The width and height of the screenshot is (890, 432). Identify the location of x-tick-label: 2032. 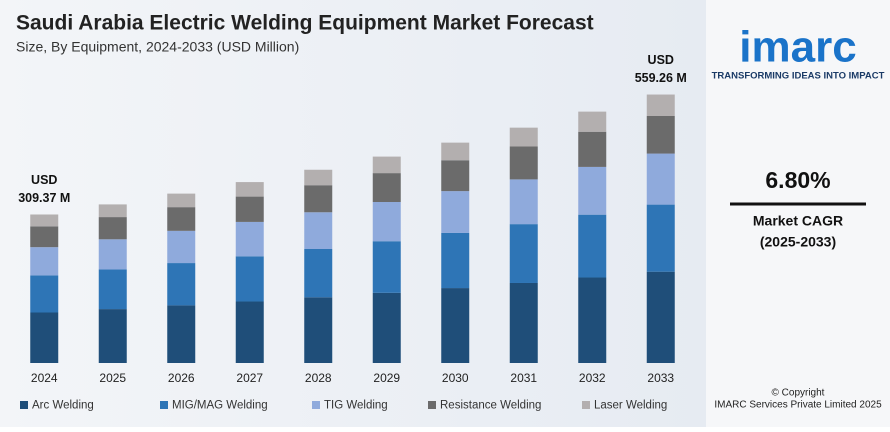
(592, 378).